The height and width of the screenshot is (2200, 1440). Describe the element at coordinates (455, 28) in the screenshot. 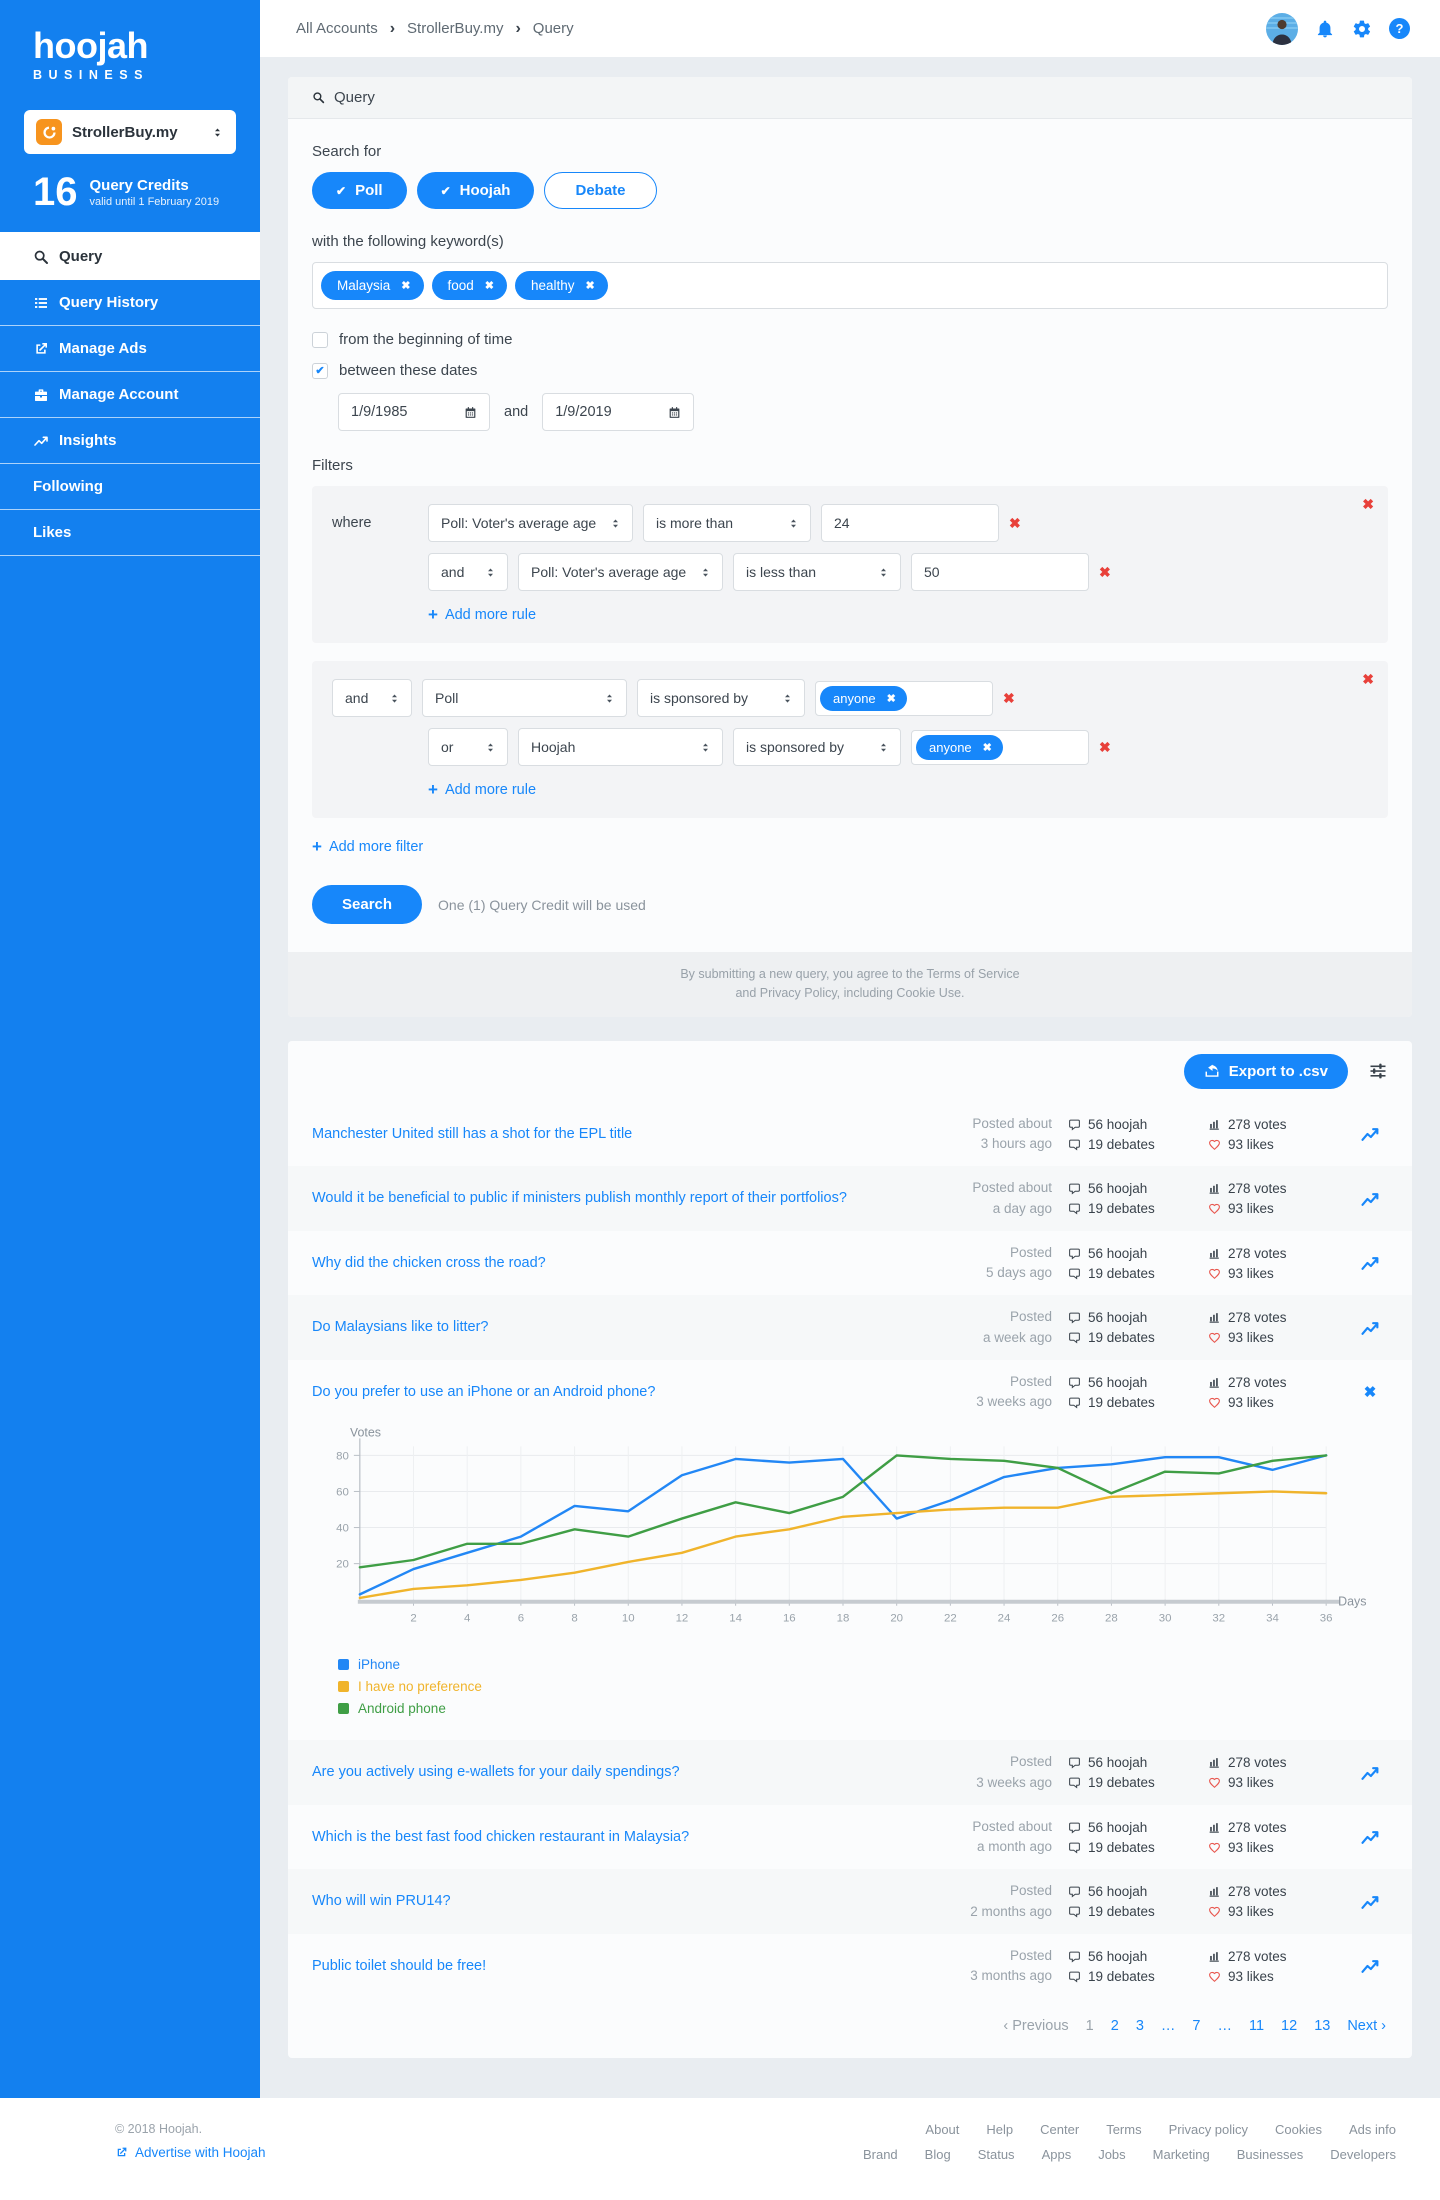

I see `breadcrumb-account: StrollerBuy.my` at that location.